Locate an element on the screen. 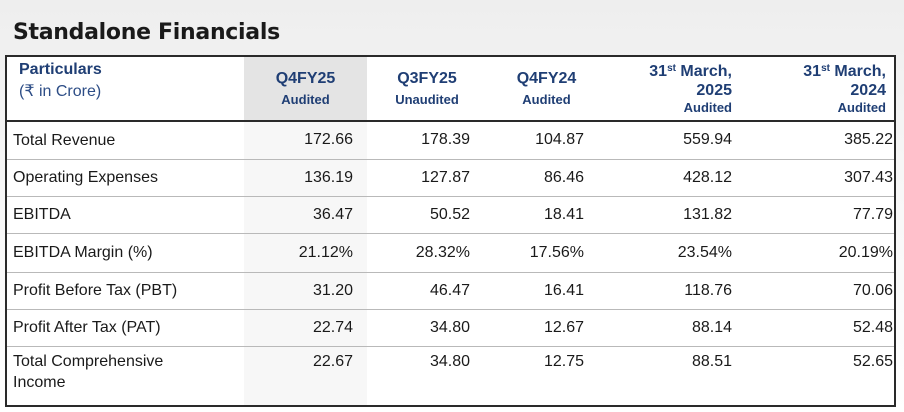 This screenshot has height=412, width=904. row-label: EBITDA is located at coordinates (42, 214).